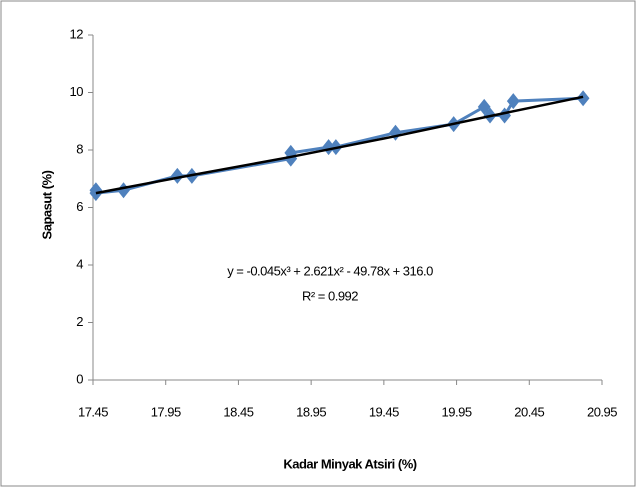 The height and width of the screenshot is (487, 636). What do you see at coordinates (77, 91) in the screenshot?
I see `y-tick-label: 10` at bounding box center [77, 91].